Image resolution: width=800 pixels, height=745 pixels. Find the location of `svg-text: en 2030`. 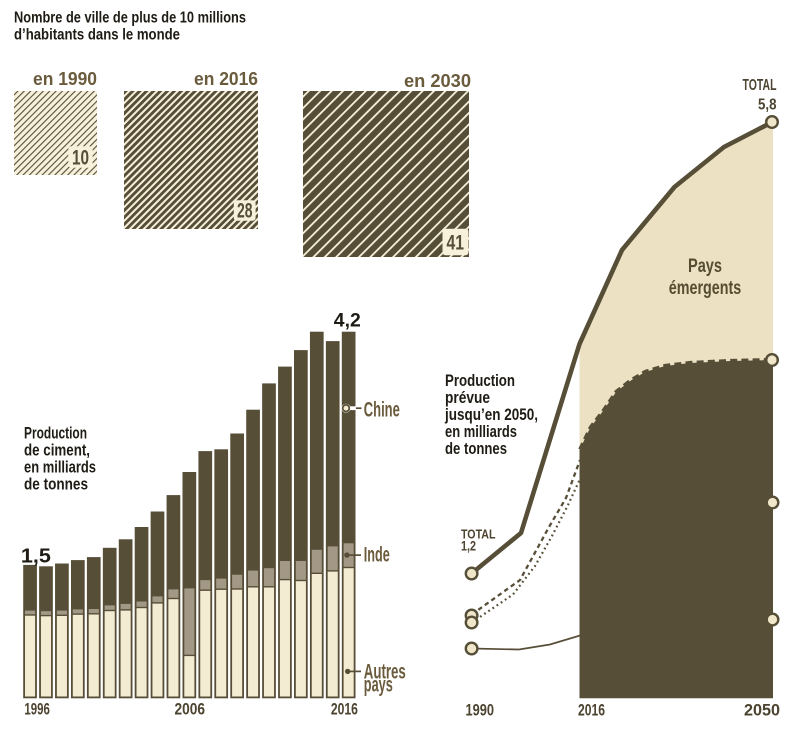

svg-text: en 2030 is located at coordinates (437, 80).